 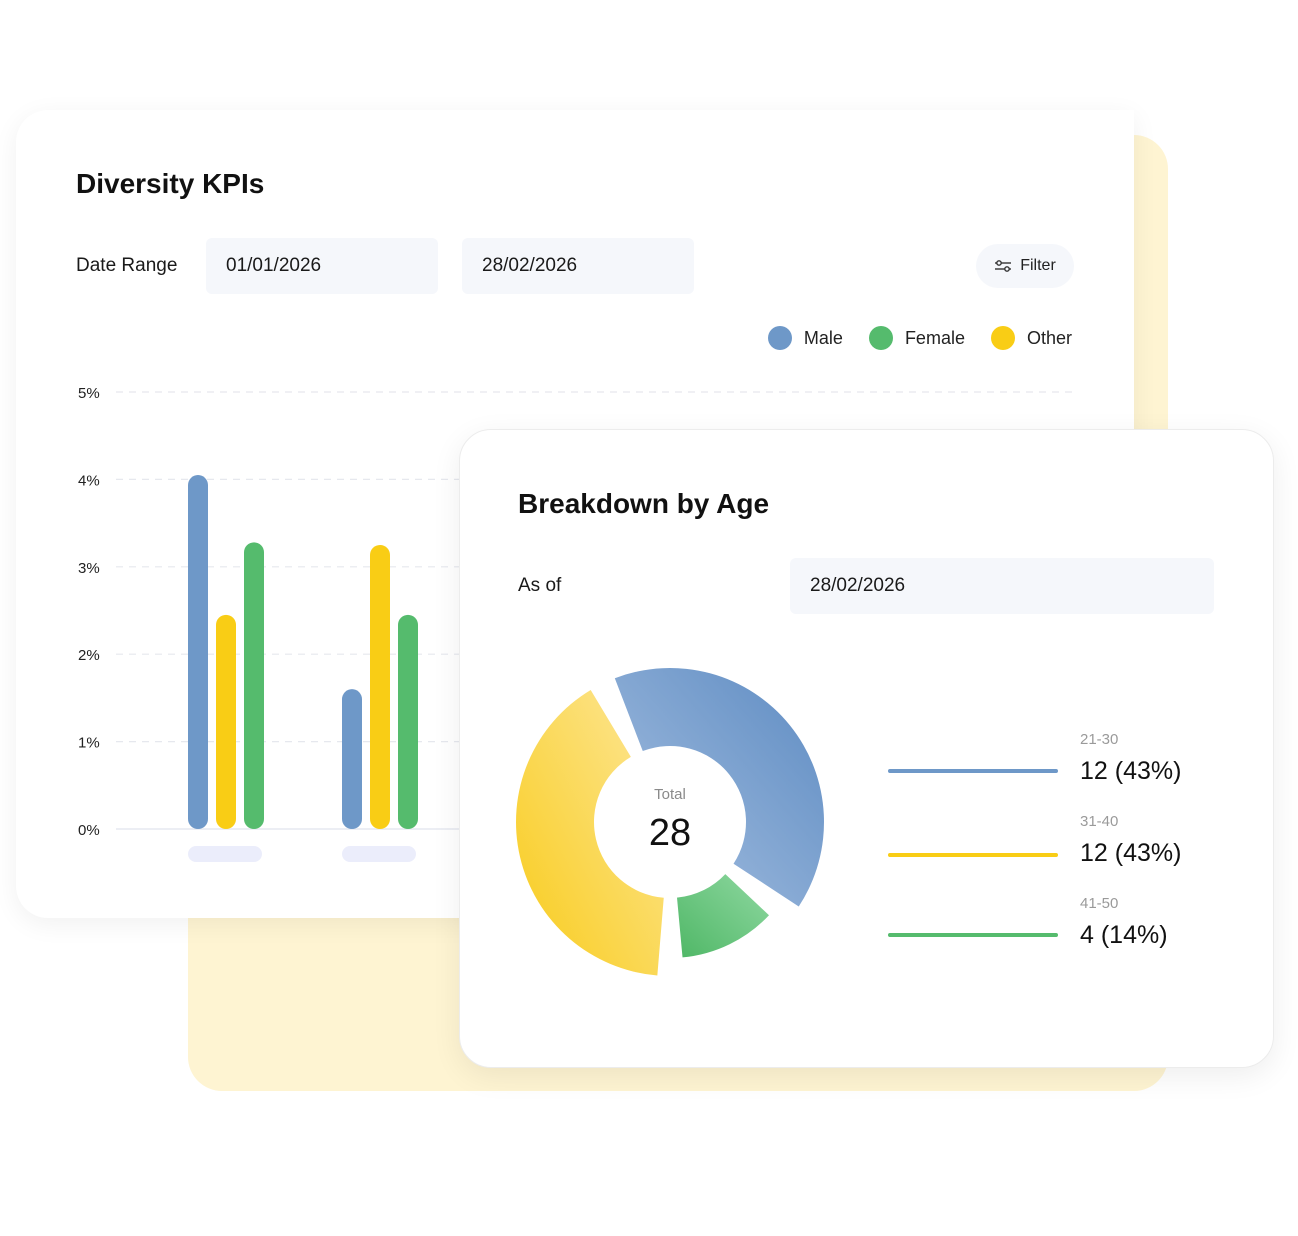 What do you see at coordinates (670, 833) in the screenshot?
I see `donut-total-value: 28` at bounding box center [670, 833].